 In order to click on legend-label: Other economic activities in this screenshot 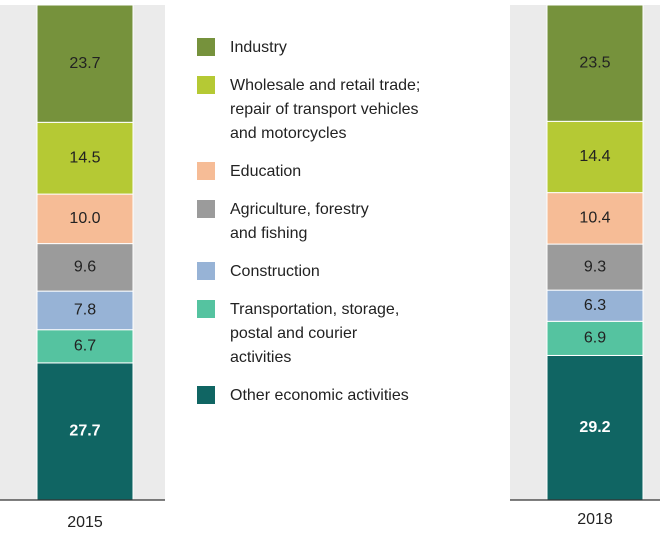, I will do `click(319, 395)`.